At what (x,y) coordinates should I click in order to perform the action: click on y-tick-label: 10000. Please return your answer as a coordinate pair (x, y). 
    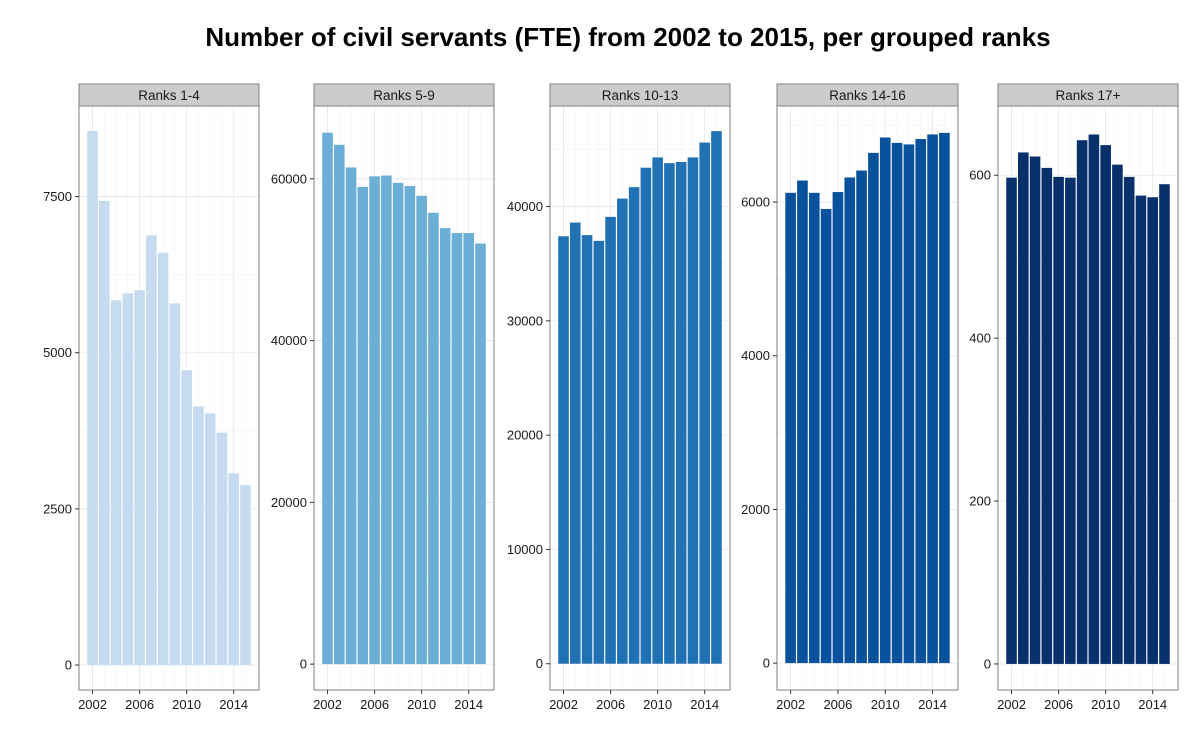
    Looking at the image, I should click on (525, 549).